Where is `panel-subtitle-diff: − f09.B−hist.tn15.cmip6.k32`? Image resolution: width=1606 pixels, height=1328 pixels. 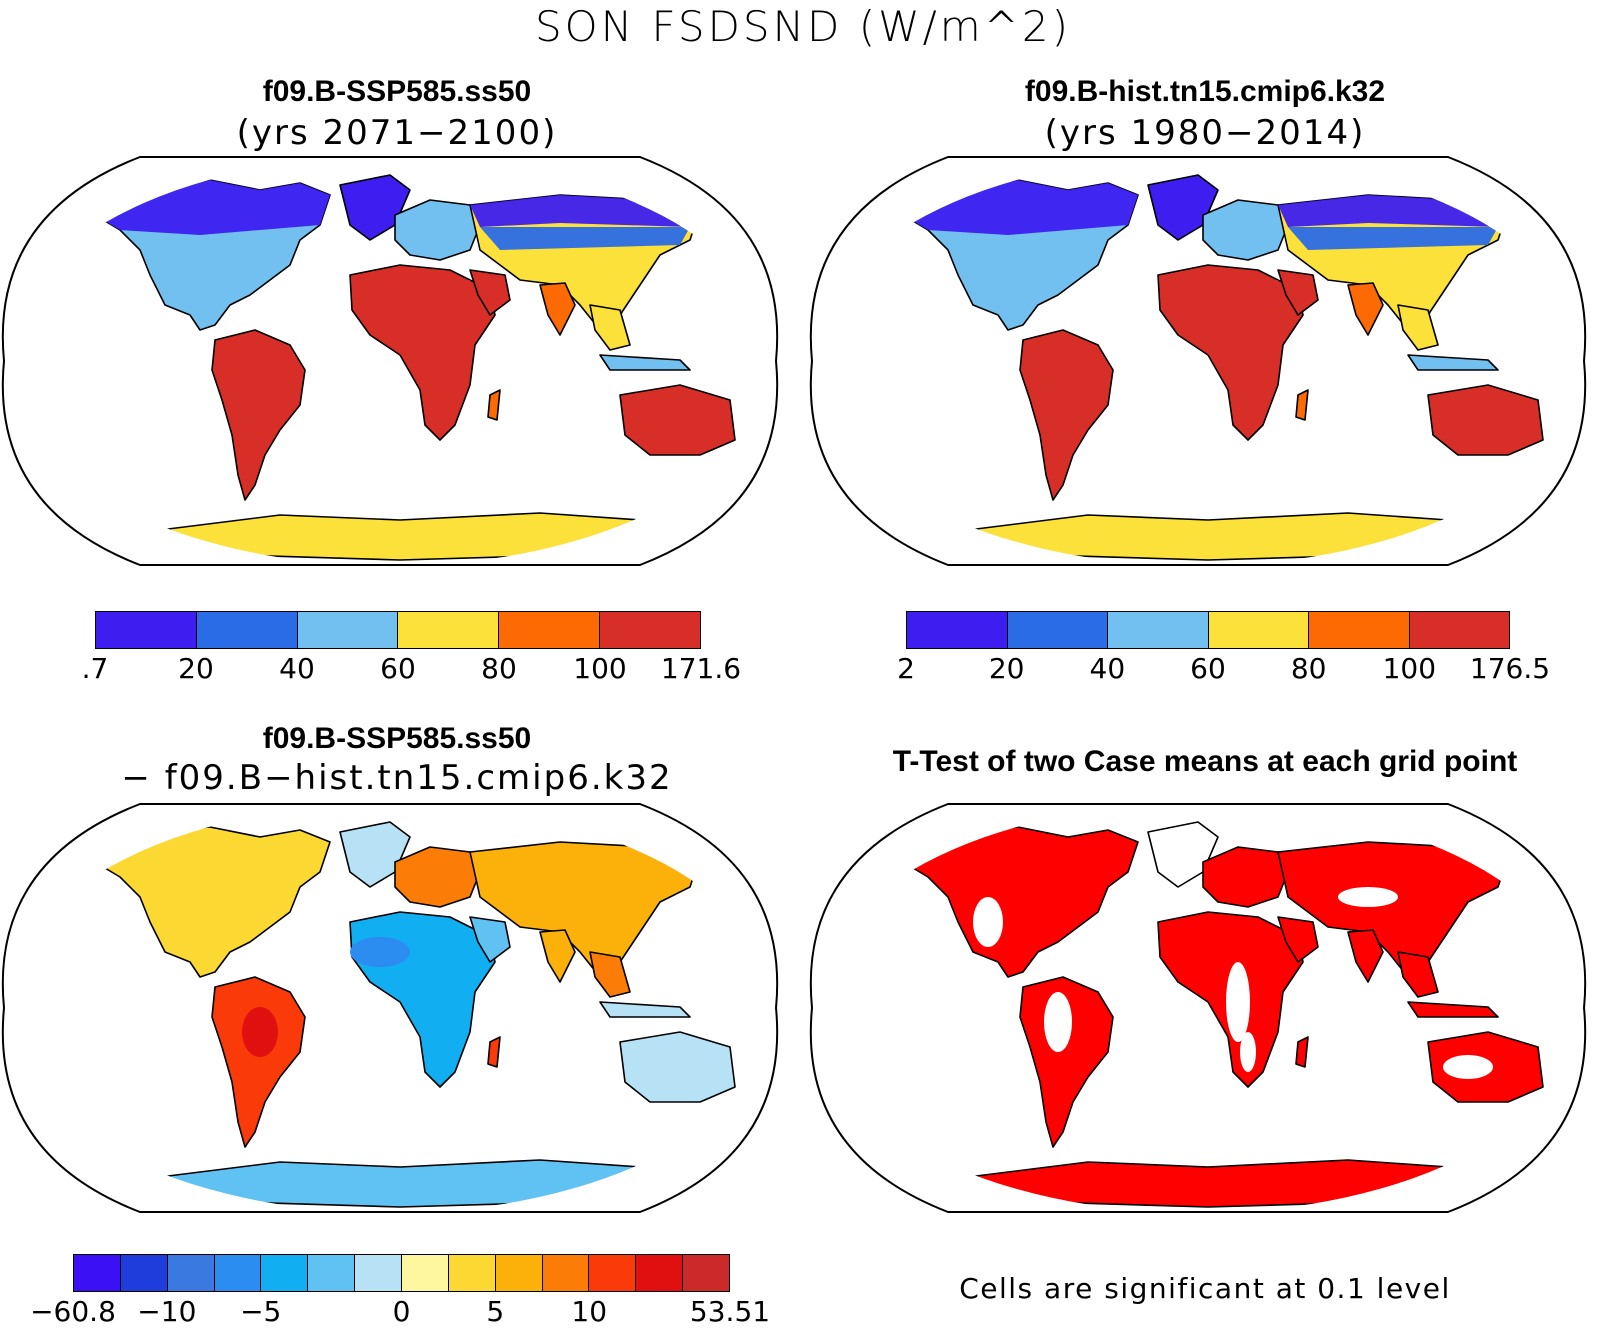
panel-subtitle-diff: − f09.B−hist.tn15.cmip6.k32 is located at coordinates (397, 778).